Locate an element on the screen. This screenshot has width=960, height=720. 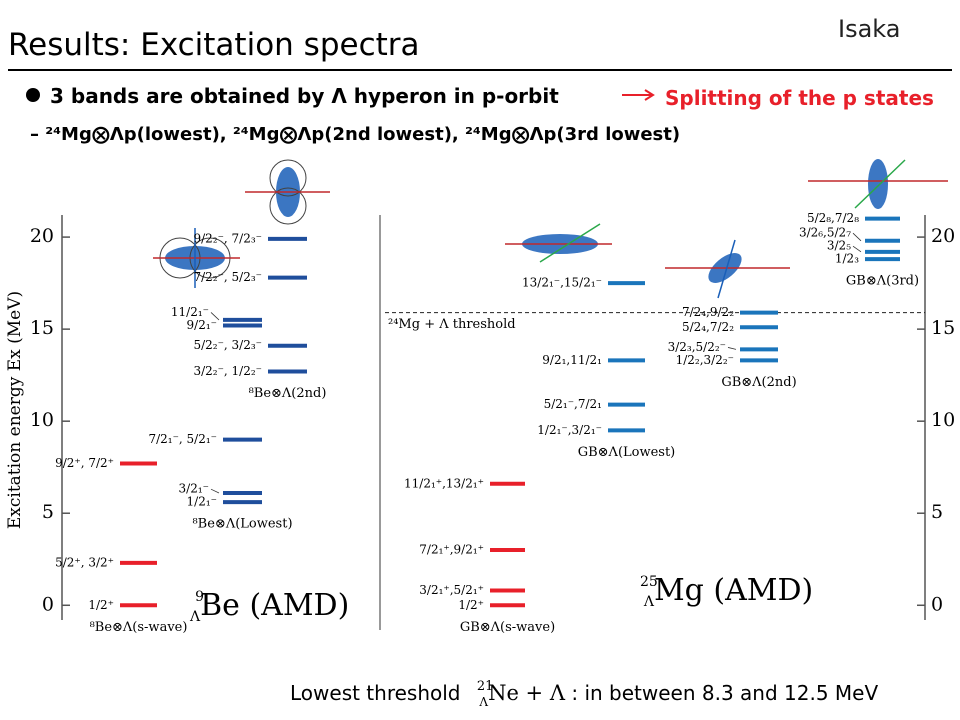
level-label: 5/2₁⁻,7/2₁ is located at coordinates (573, 404).